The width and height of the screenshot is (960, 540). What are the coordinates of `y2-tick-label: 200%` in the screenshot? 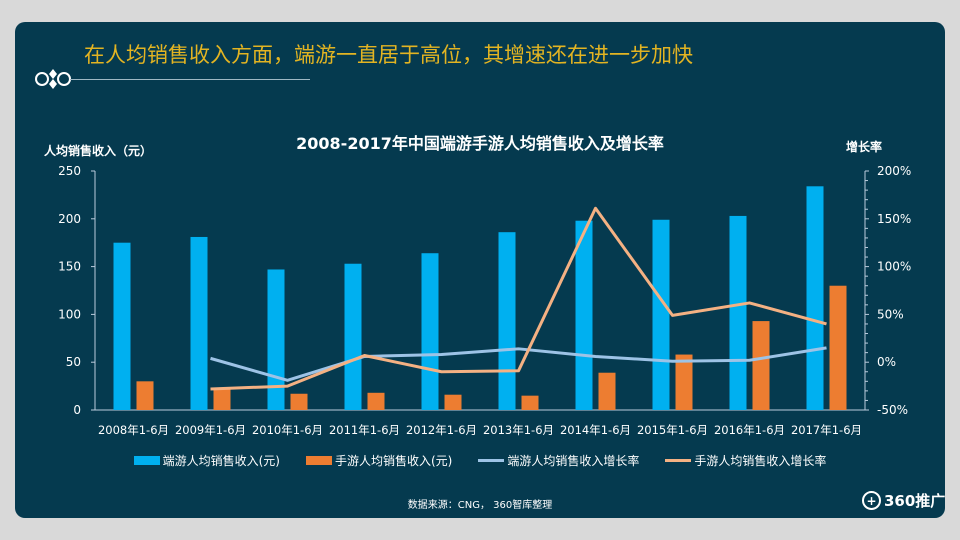 It's located at (894, 171).